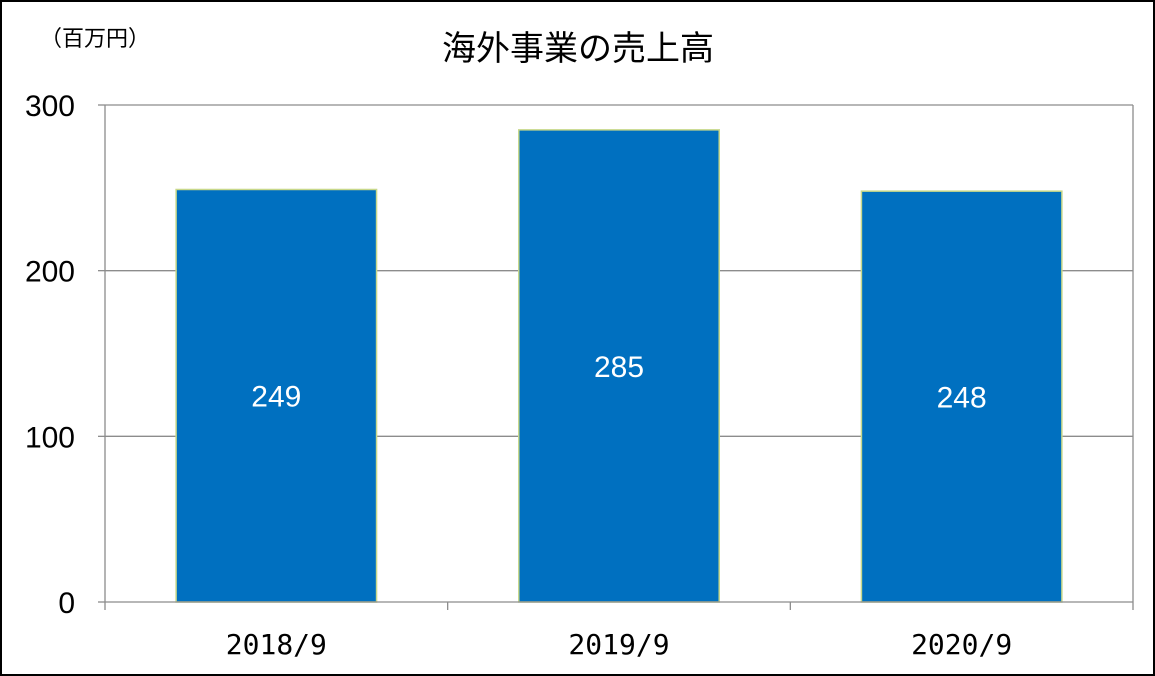 This screenshot has width=1155, height=676. What do you see at coordinates (50, 355) in the screenshot?
I see `y-tick-labels: 0 100 200 300` at bounding box center [50, 355].